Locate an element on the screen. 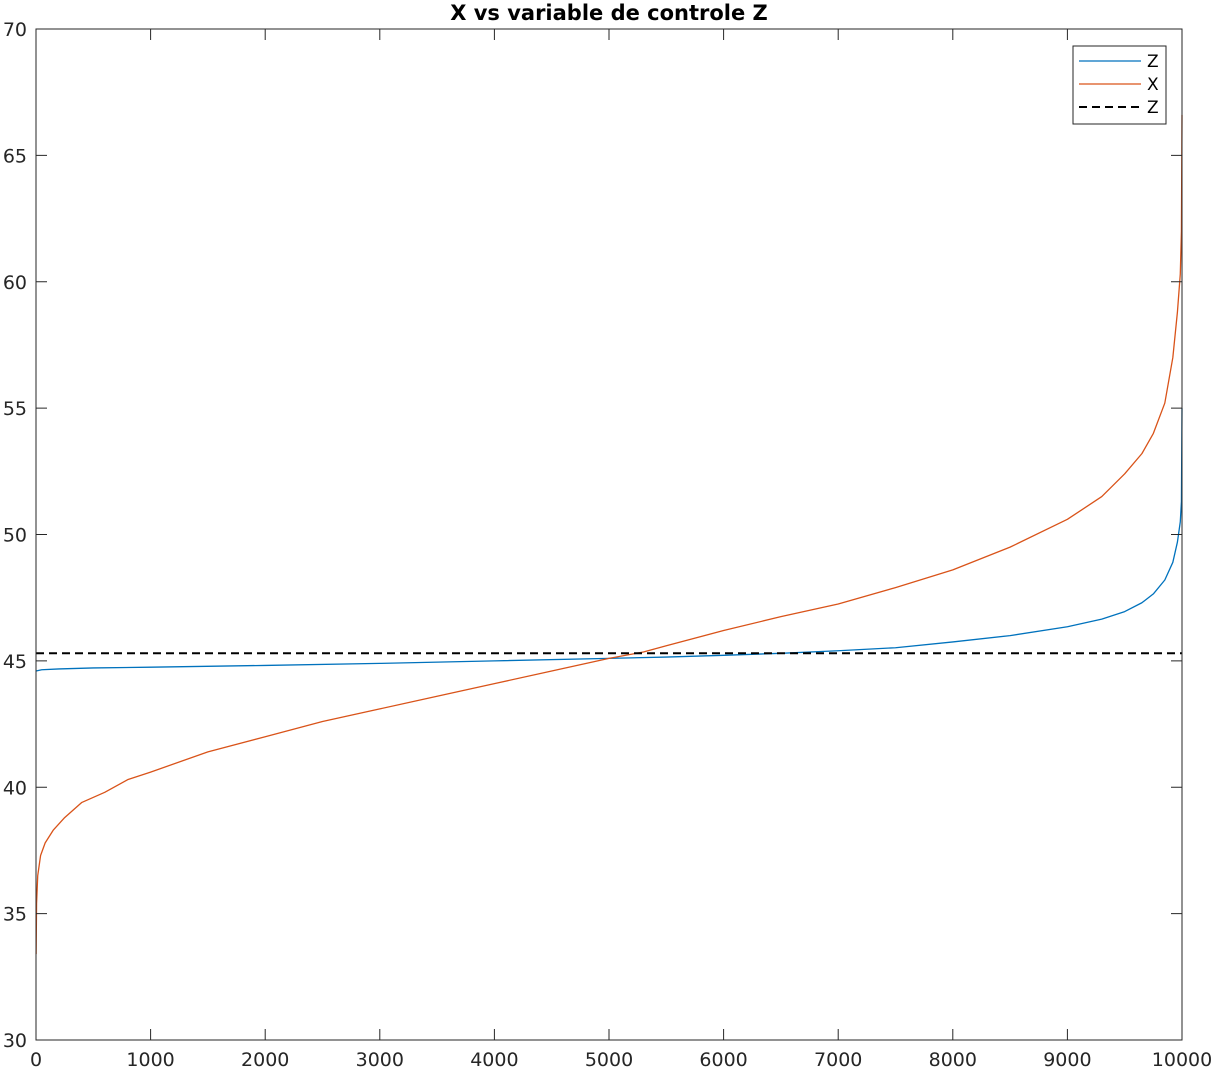 The height and width of the screenshot is (1072, 1216). y-tick-label: 65 is located at coordinates (15, 156).